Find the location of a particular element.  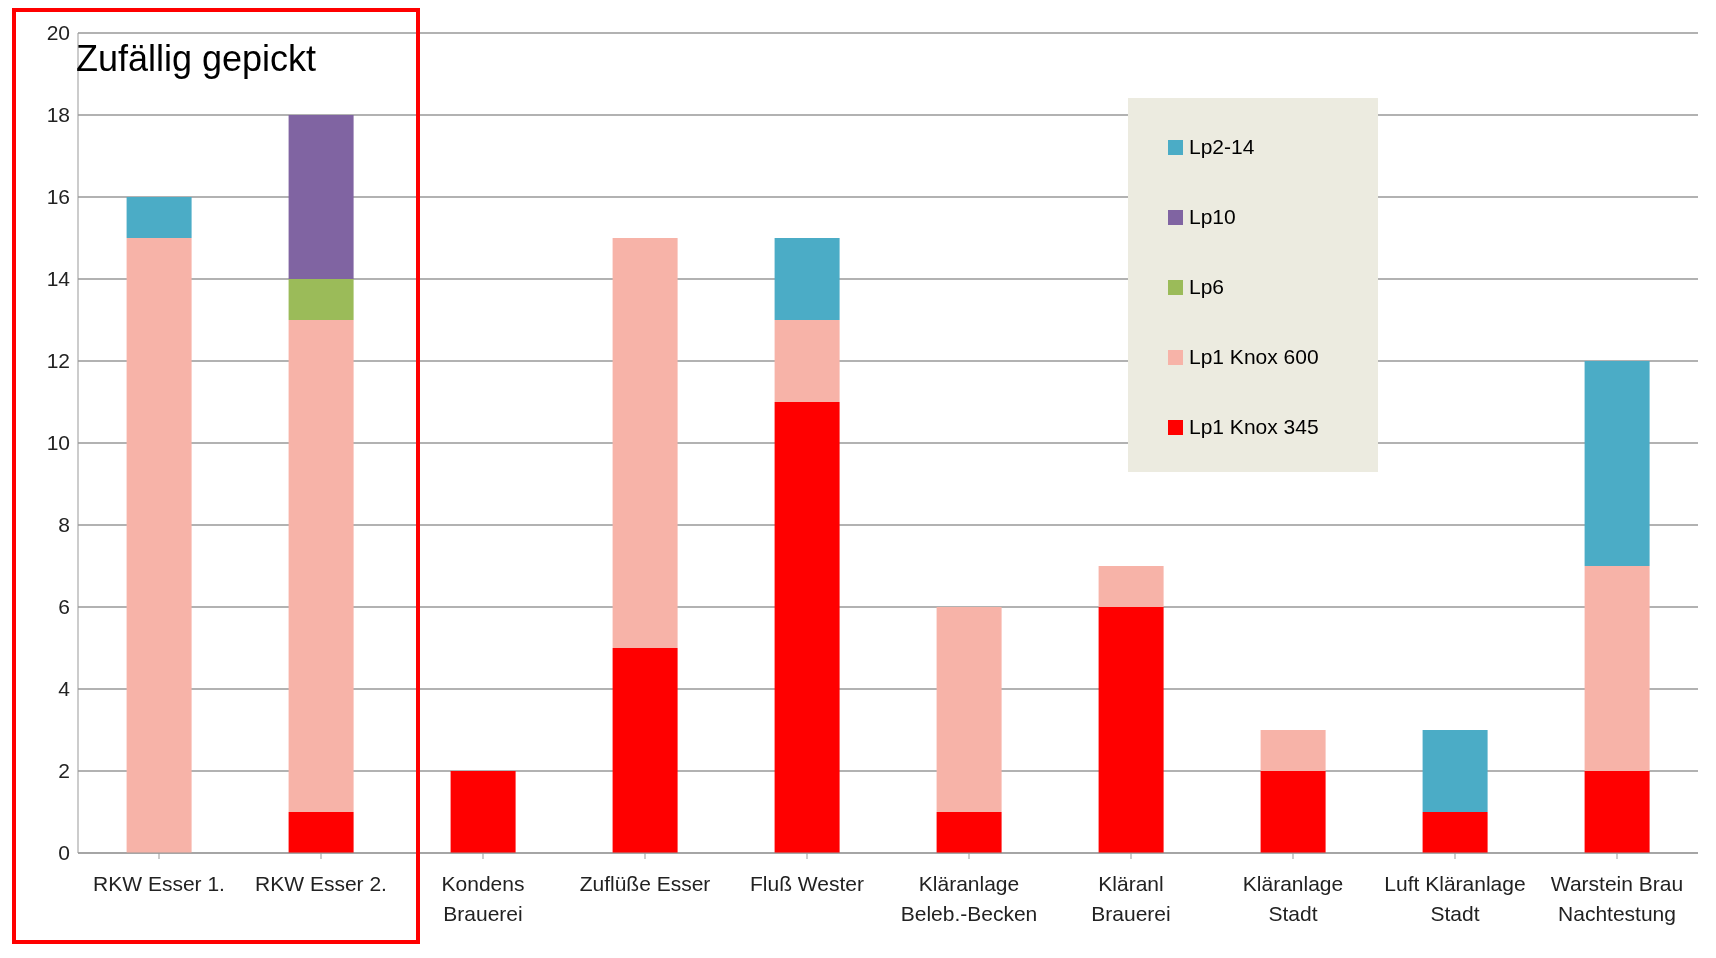

y-tick-label: 4 is located at coordinates (64, 689).